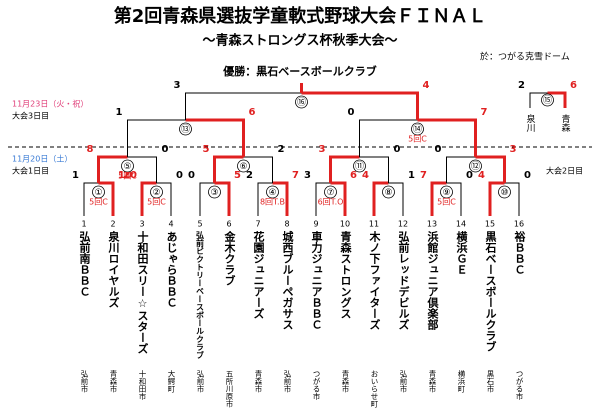 Image resolution: width=600 pixels, height=417 pixels. I want to click on team-name: 木ノ下ファイターズ, so click(375, 280).